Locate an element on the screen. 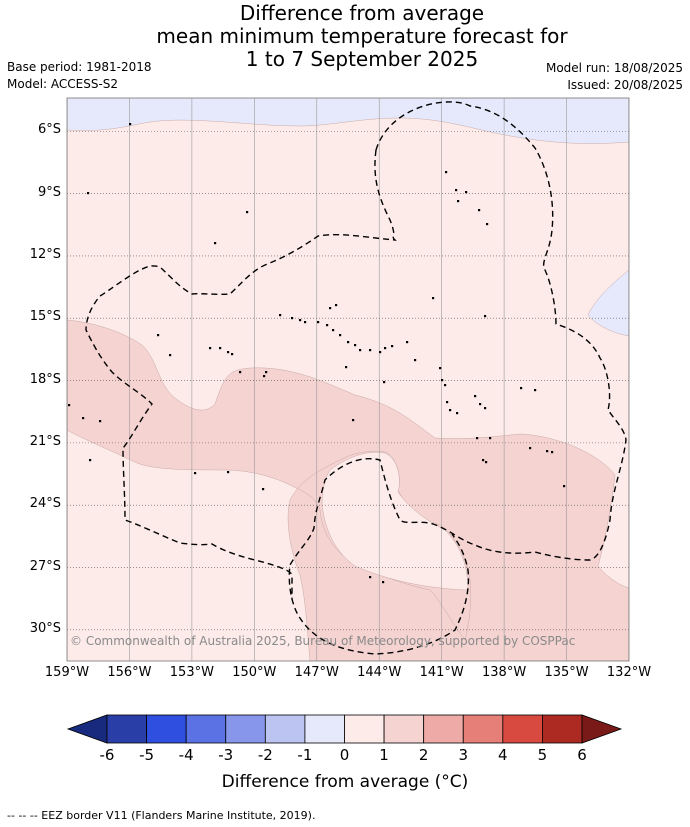 Image resolution: width=690 pixels, height=827 pixels. title-line-1: Difference from average is located at coordinates (362, 13).